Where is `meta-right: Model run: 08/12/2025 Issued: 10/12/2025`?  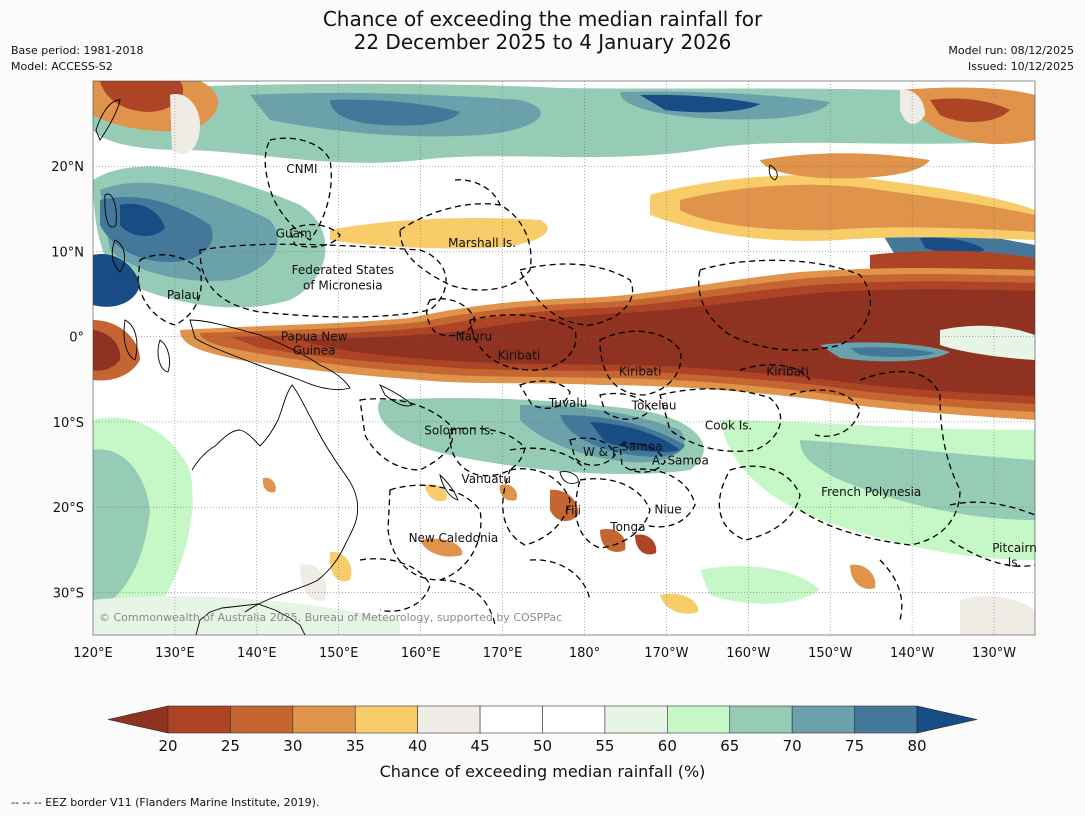
meta-right: Model run: 08/12/2025 Issued: 10/12/2025 is located at coordinates (1011, 59).